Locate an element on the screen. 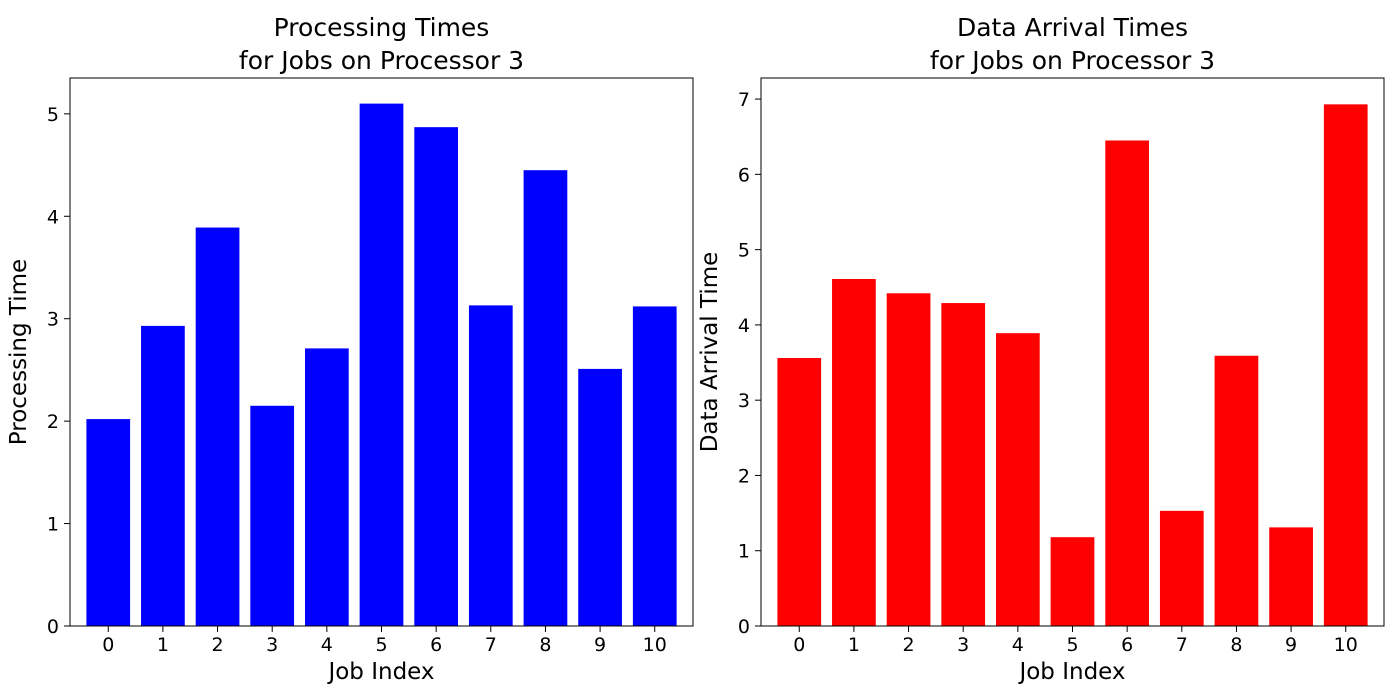  y-axis-ticks: 0 1 2 3 4 5 6 7 is located at coordinates (749, 363).